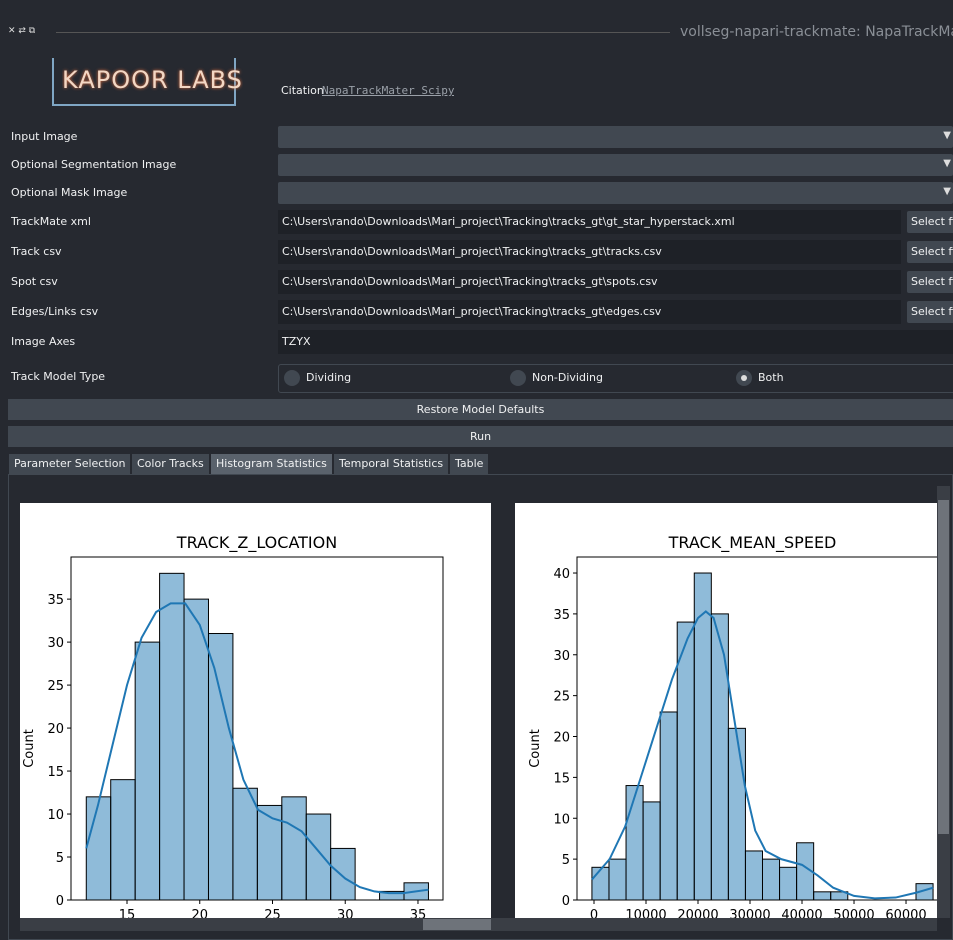 This screenshot has height=940, width=953. Describe the element at coordinates (561, 574) in the screenshot. I see `y-tick-label: 40` at that location.